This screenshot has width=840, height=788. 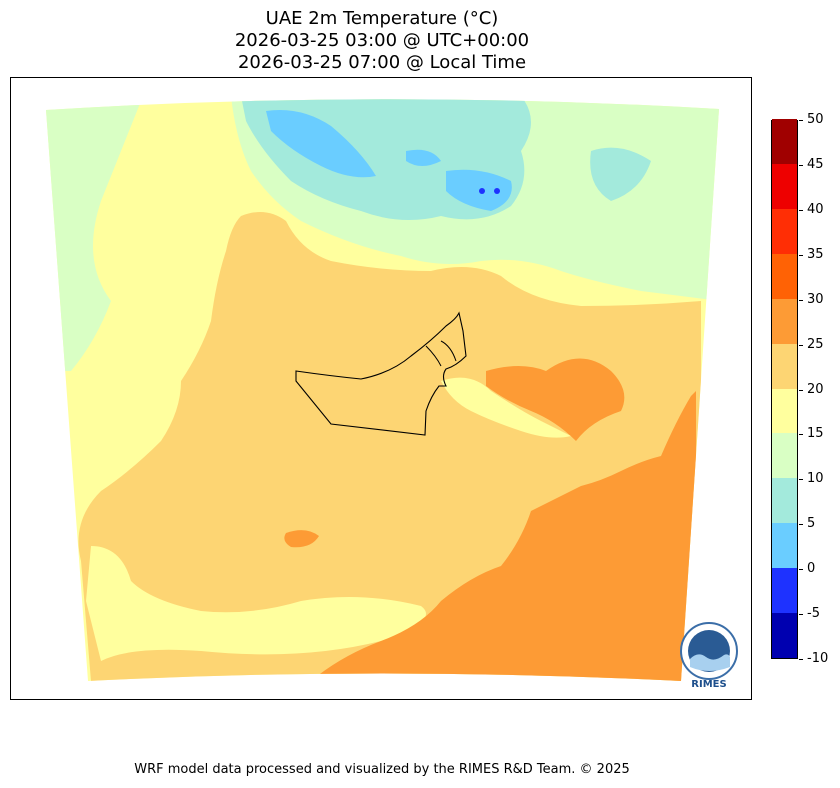 What do you see at coordinates (815, 254) in the screenshot?
I see `colorbar-tick-label: 35` at bounding box center [815, 254].